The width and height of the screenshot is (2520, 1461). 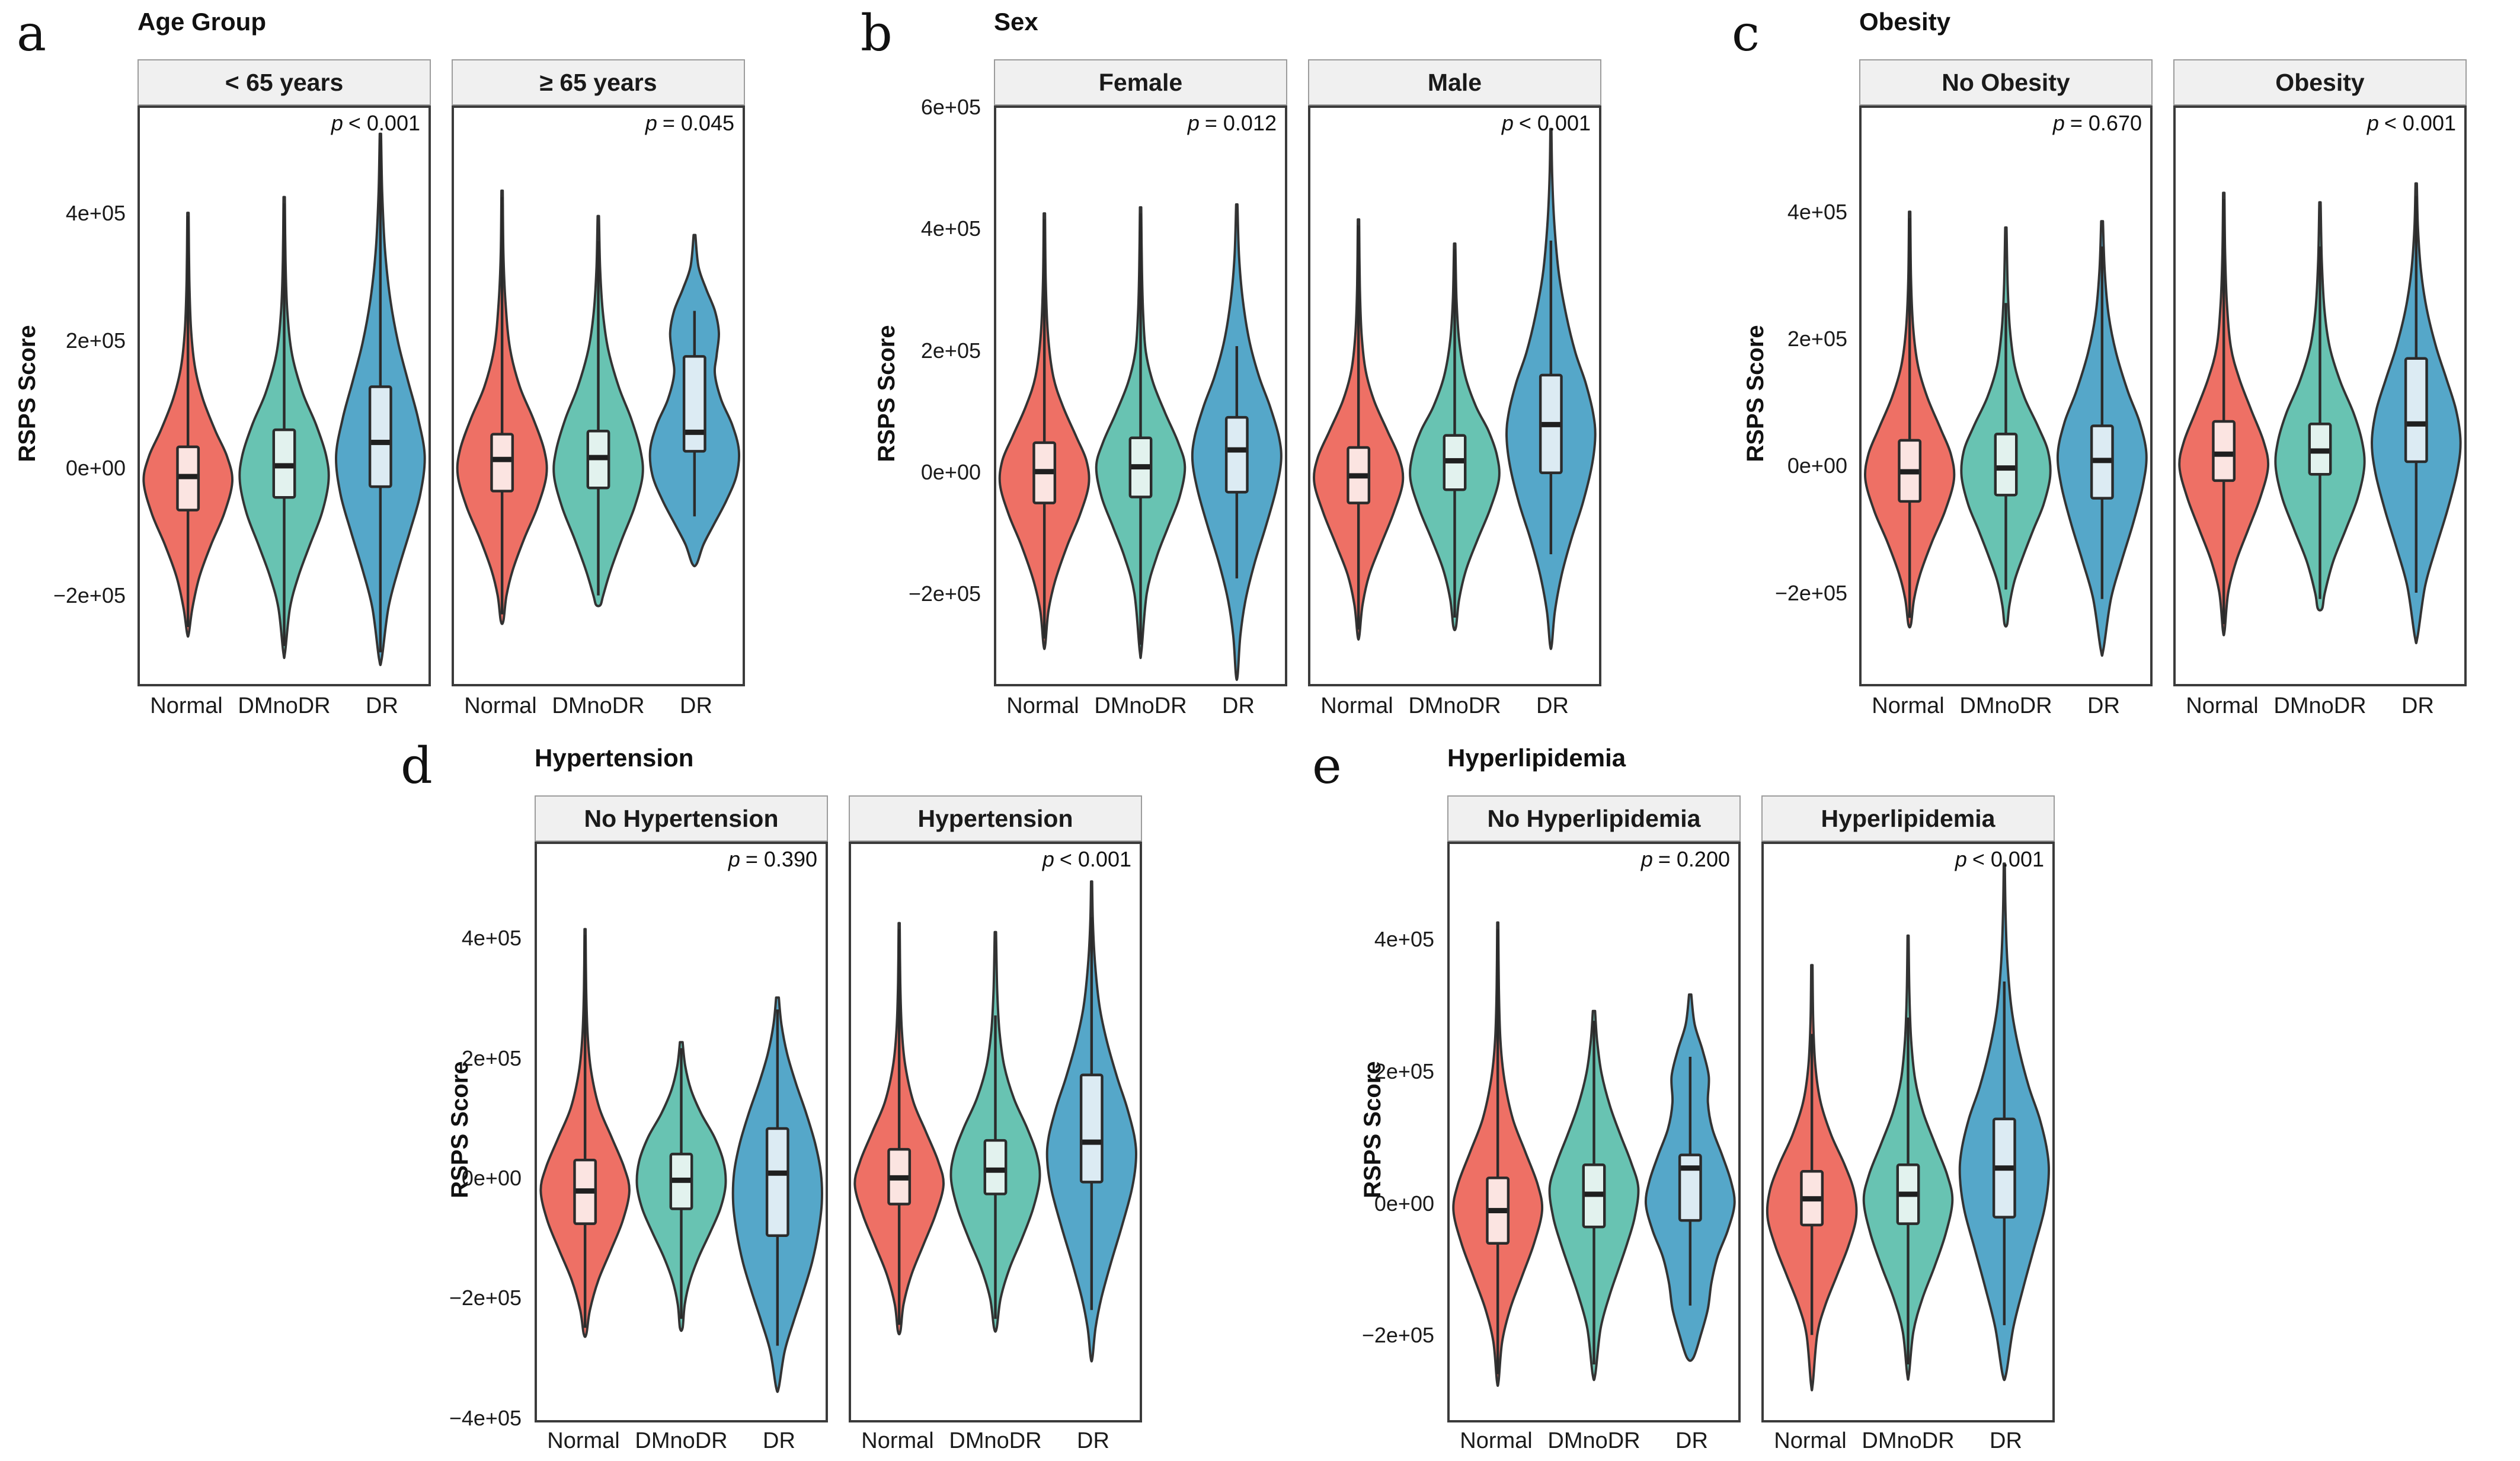 I want to click on facet-strip-label: Male, so click(x=1455, y=82).